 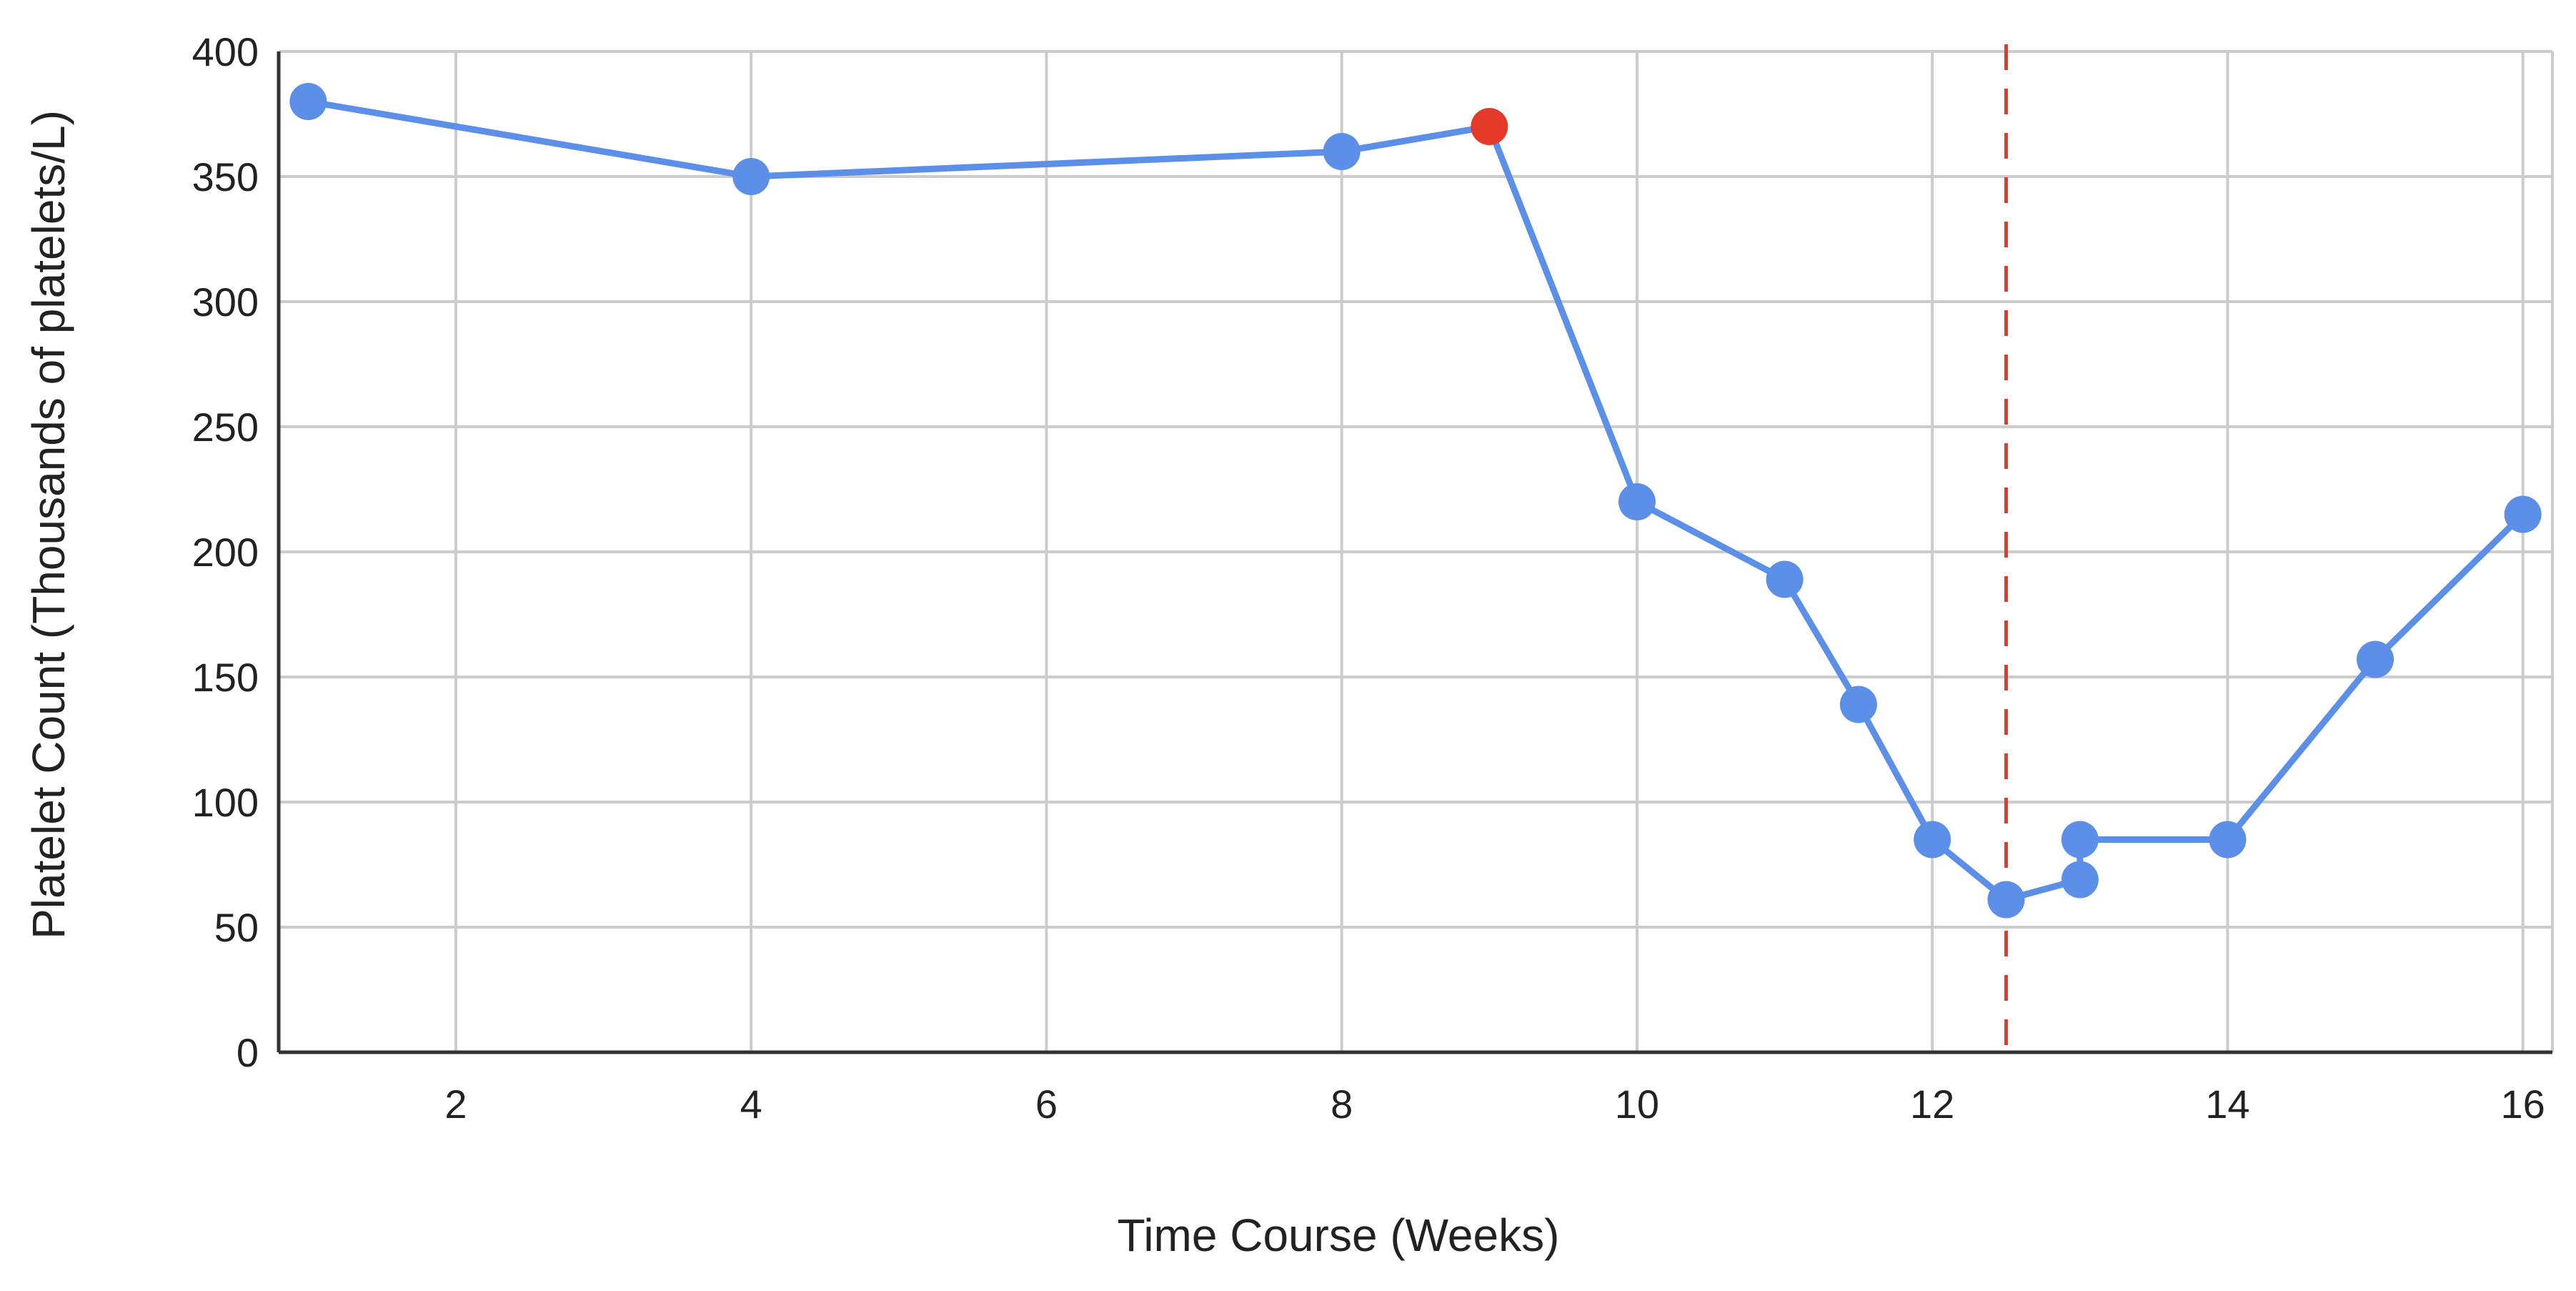 I want to click on x-tick-label: 2, so click(x=455, y=1104).